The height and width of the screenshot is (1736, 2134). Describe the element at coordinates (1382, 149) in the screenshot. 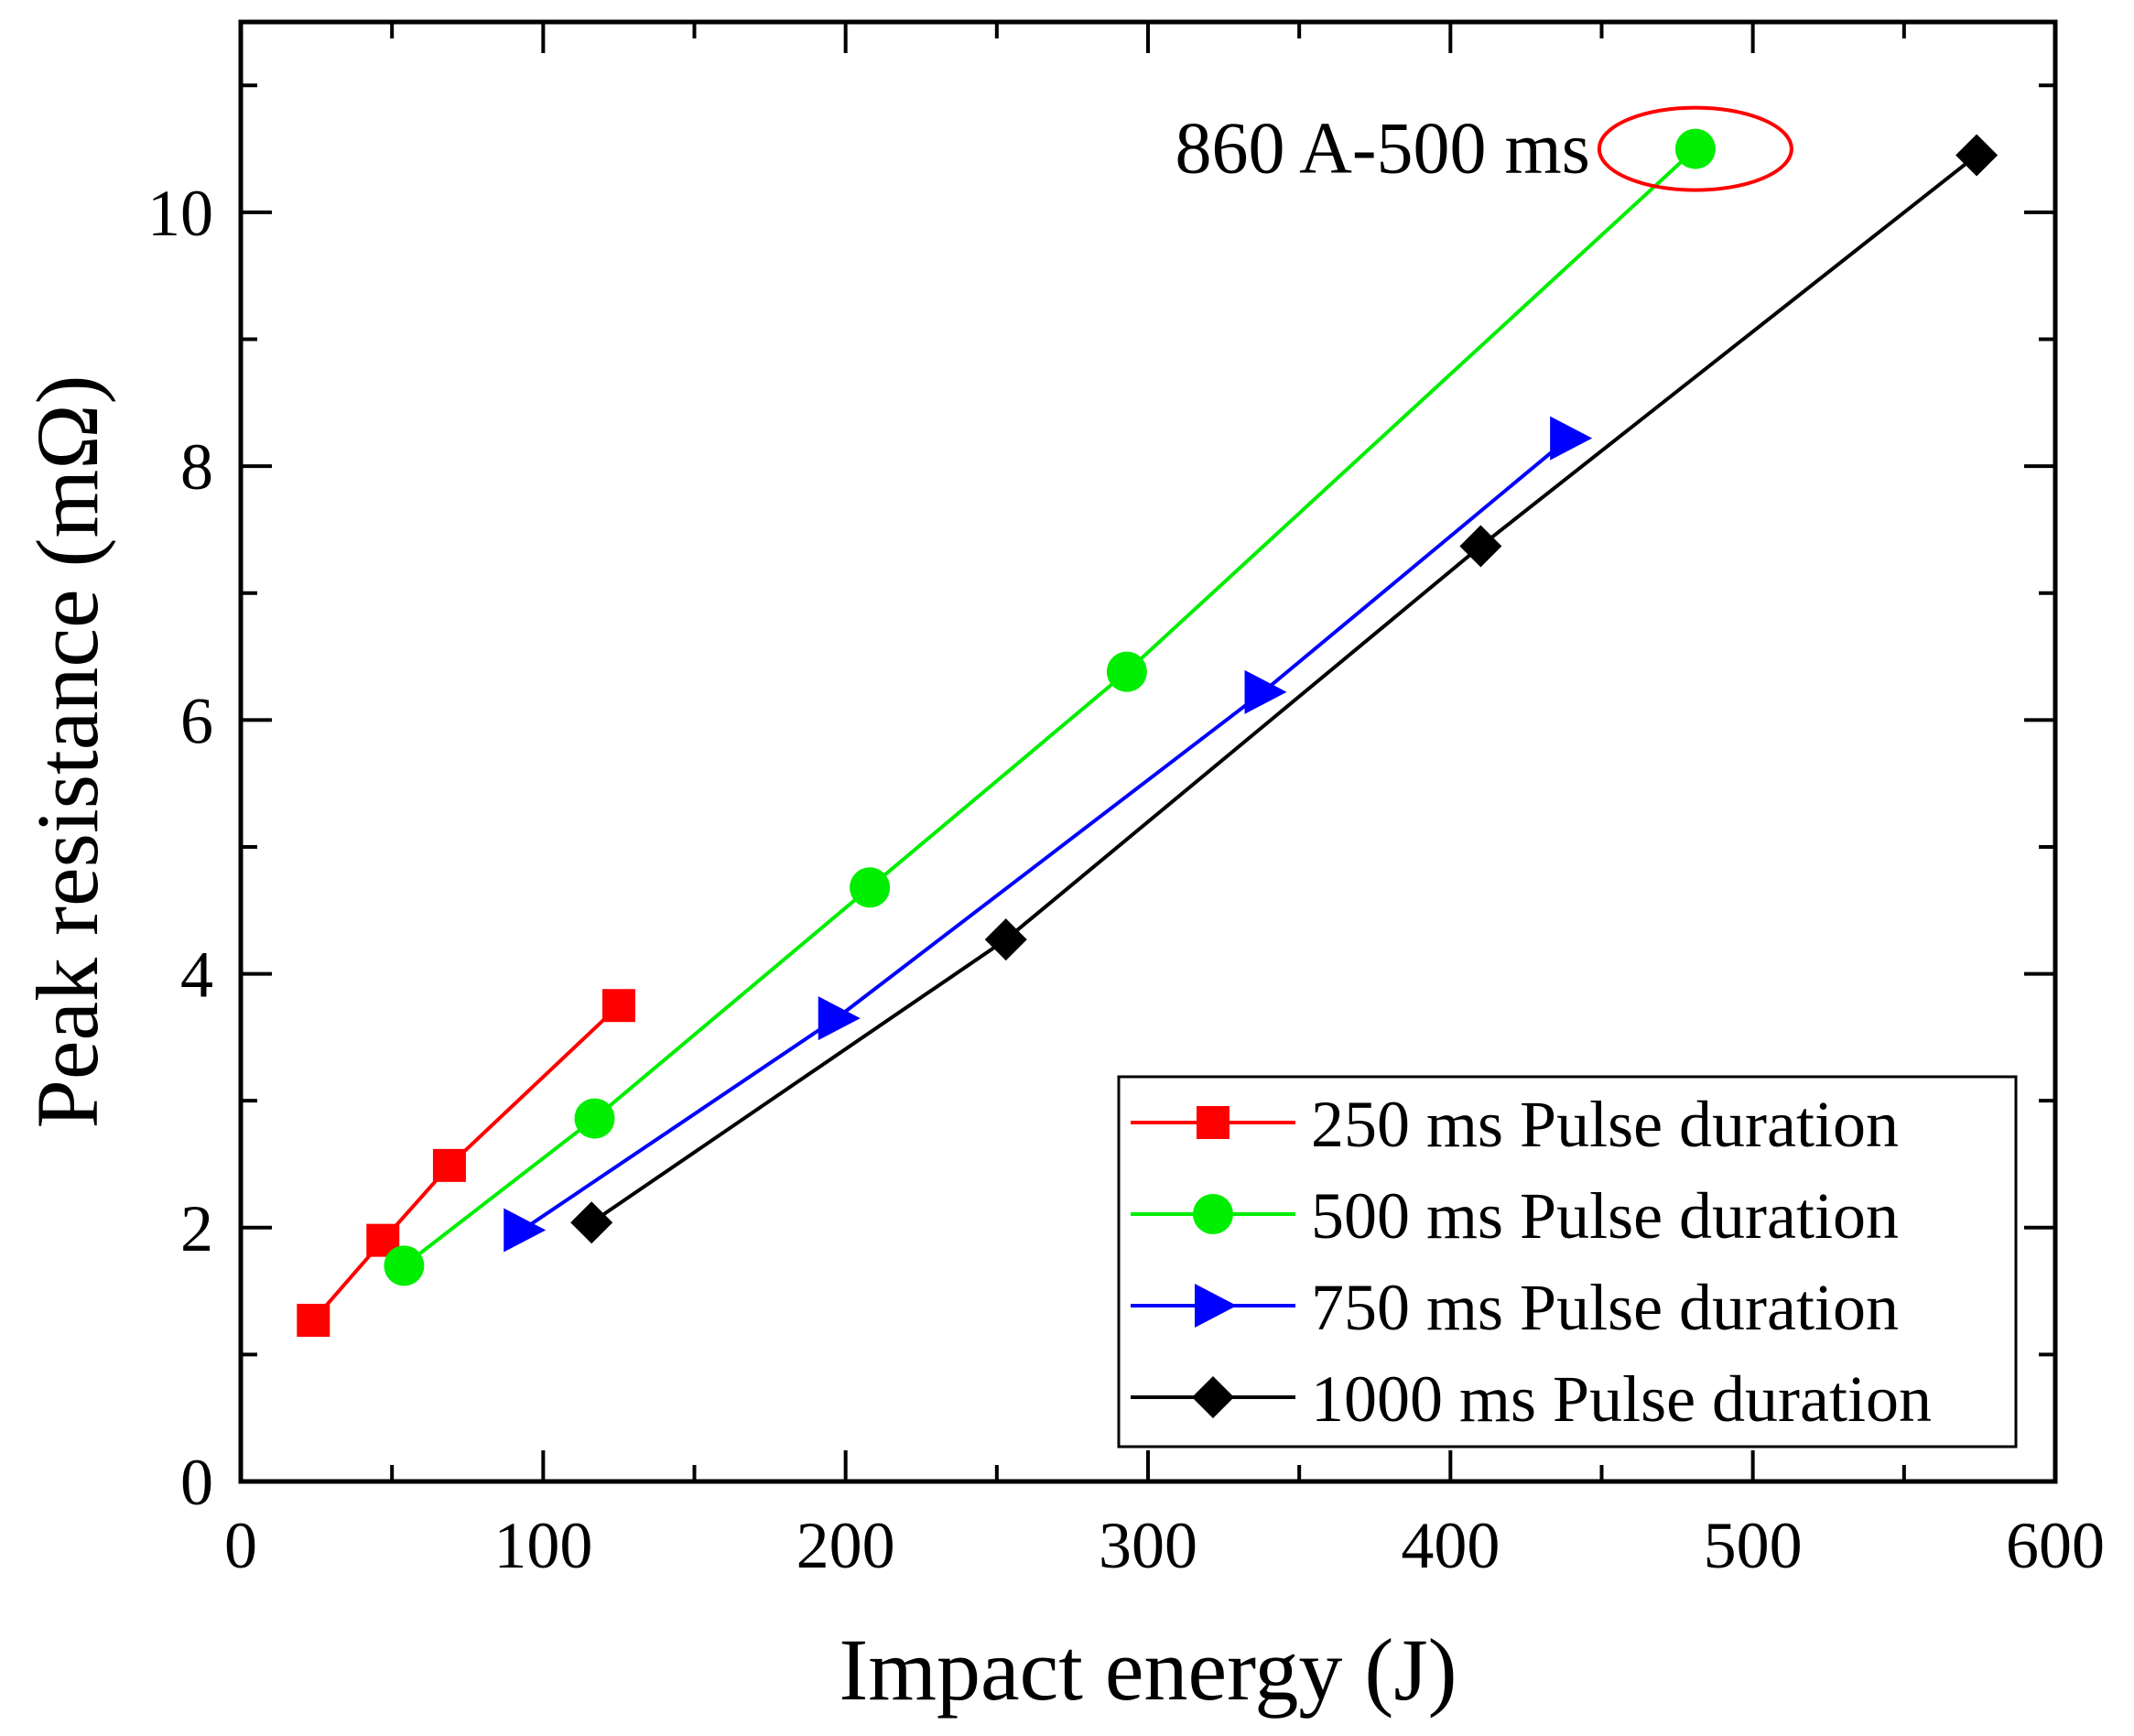

I see `annotation-label: 860 A-500 ms` at that location.